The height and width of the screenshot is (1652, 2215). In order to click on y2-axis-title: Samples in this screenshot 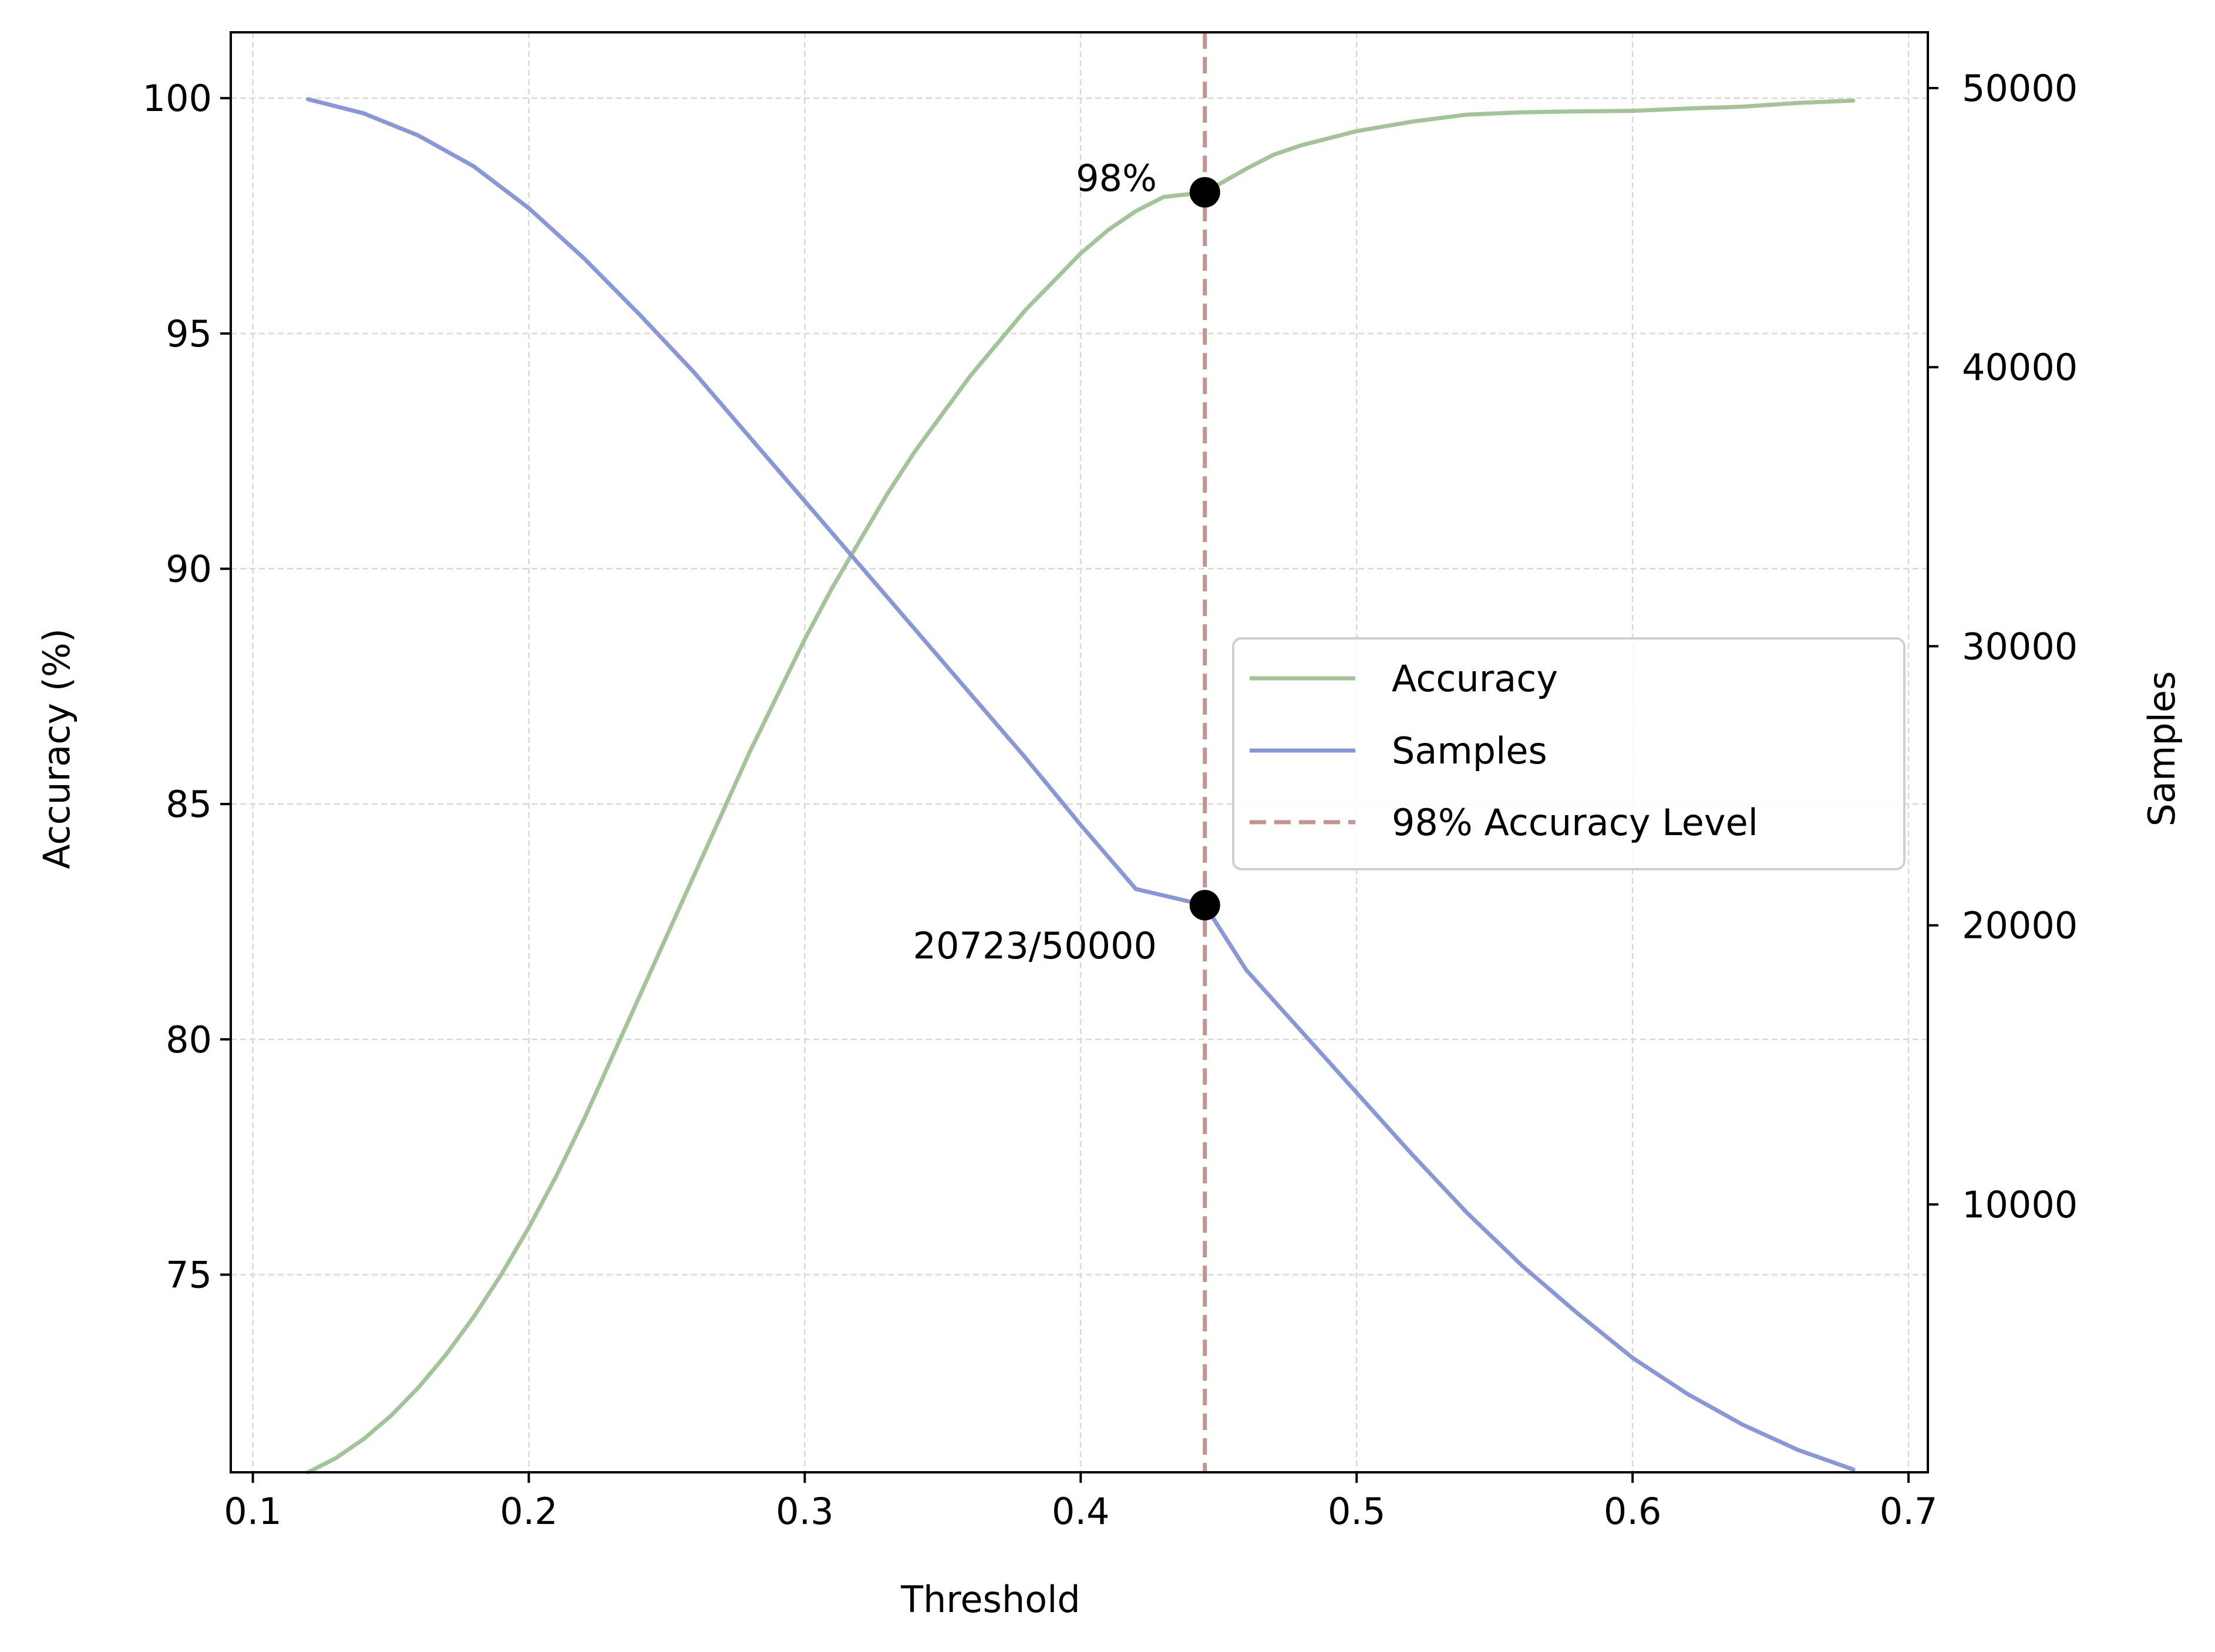, I will do `click(2161, 749)`.